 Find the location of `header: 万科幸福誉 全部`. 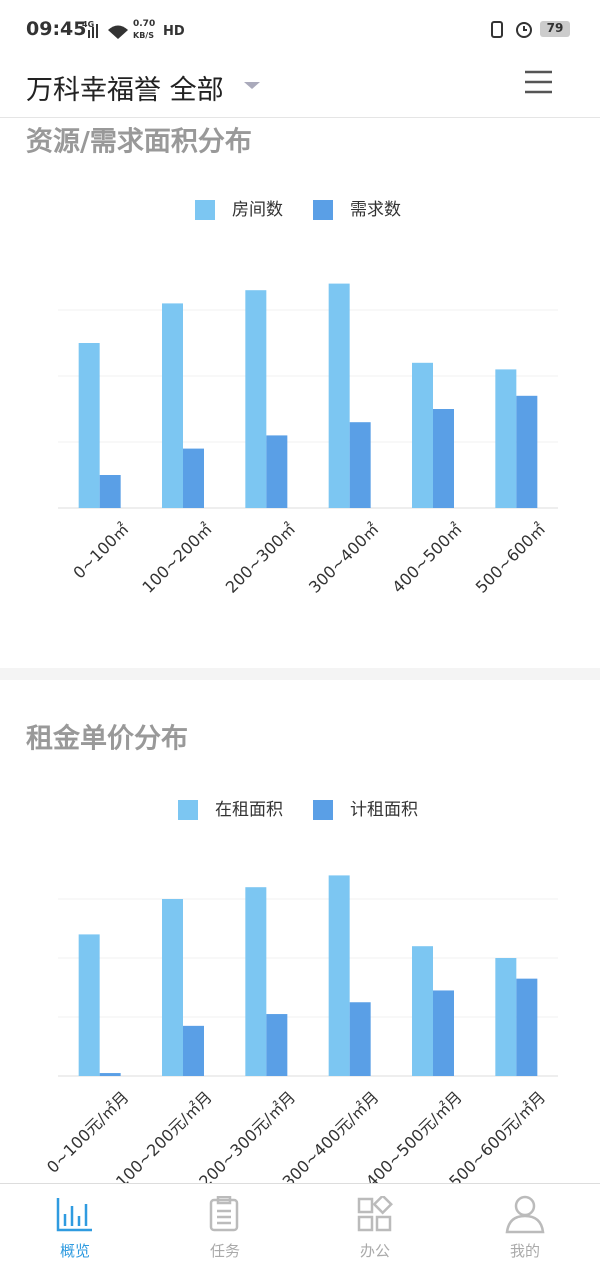

header: 万科幸福誉 全部 is located at coordinates (300, 89).